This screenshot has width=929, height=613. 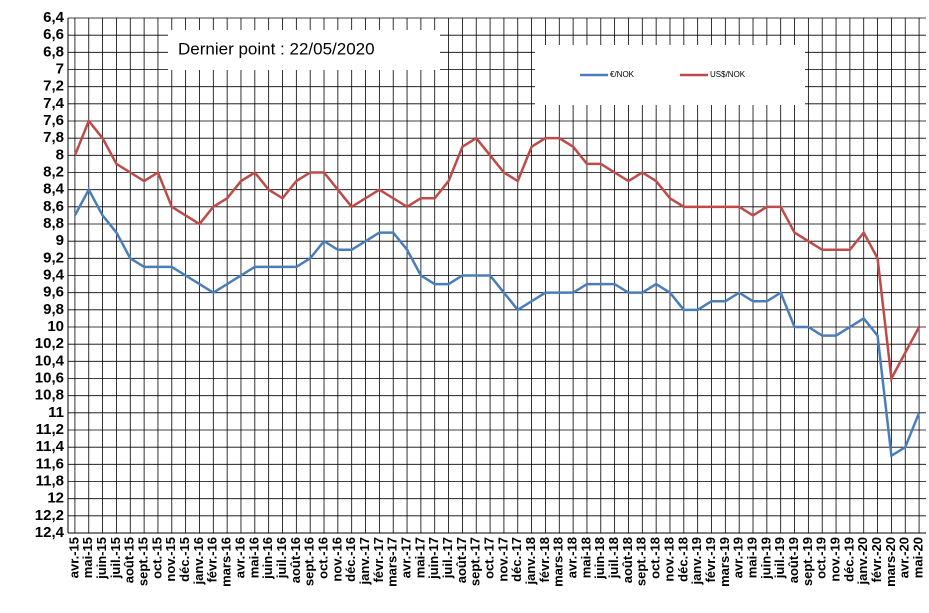 What do you see at coordinates (613, 558) in the screenshot?
I see `x-tick-label: juil.-18` at bounding box center [613, 558].